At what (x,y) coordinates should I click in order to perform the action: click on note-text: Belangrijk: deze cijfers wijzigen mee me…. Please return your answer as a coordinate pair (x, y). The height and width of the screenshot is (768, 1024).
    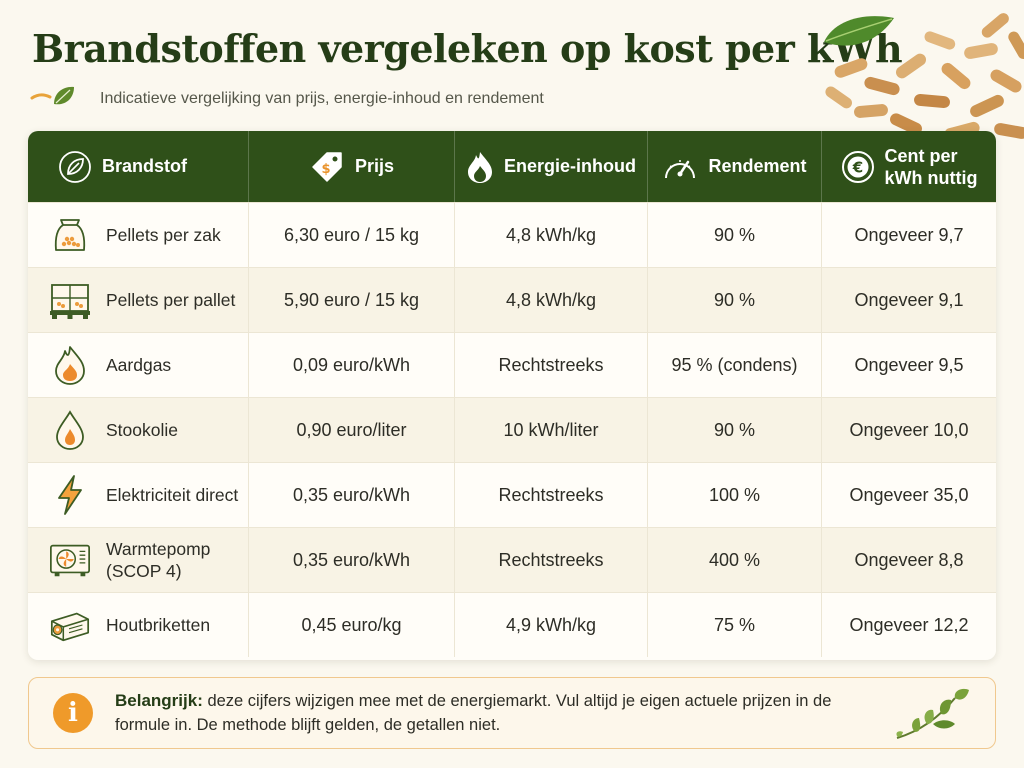
    Looking at the image, I should click on (495, 713).